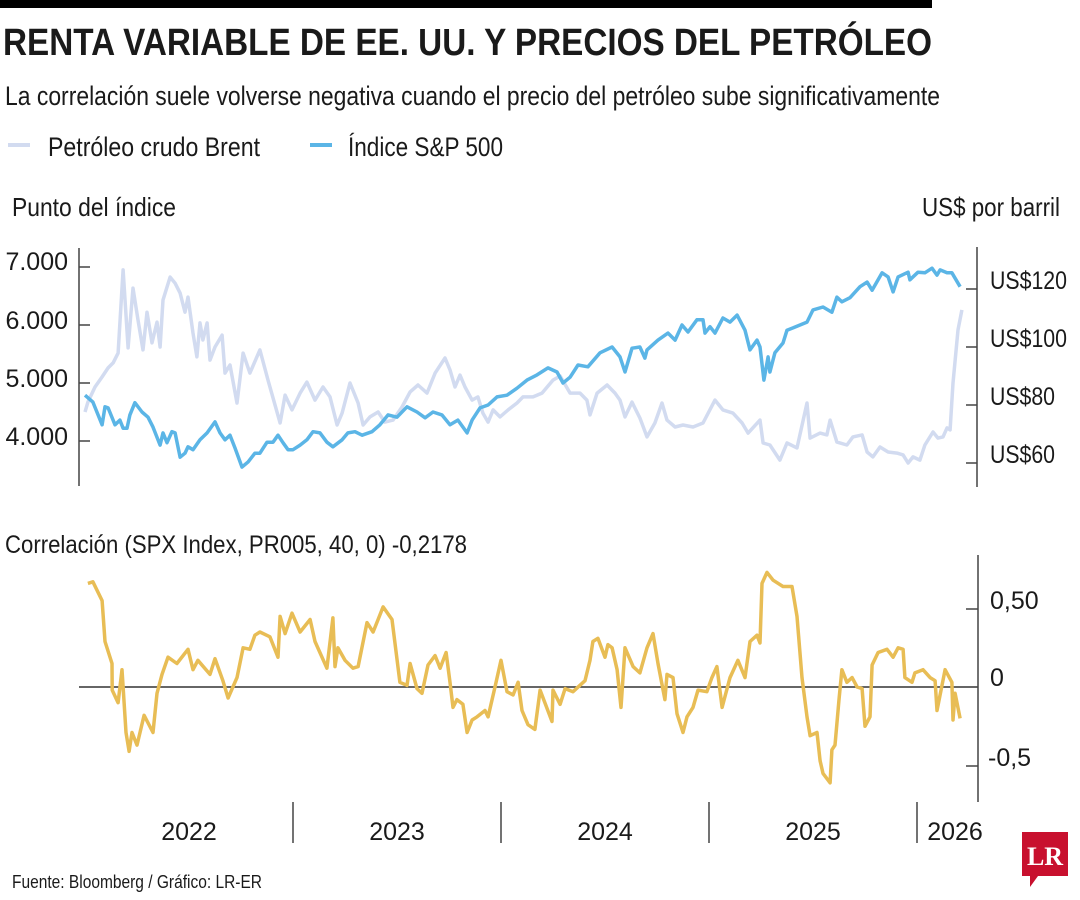  What do you see at coordinates (1014, 601) in the screenshot?
I see `y-tick-label: 0,50` at bounding box center [1014, 601].